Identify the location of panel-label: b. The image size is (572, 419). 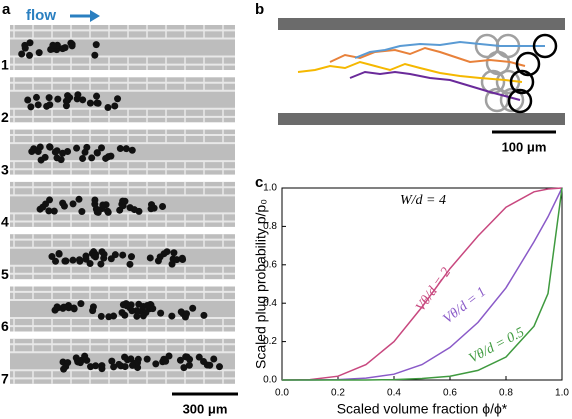
(259, 9).